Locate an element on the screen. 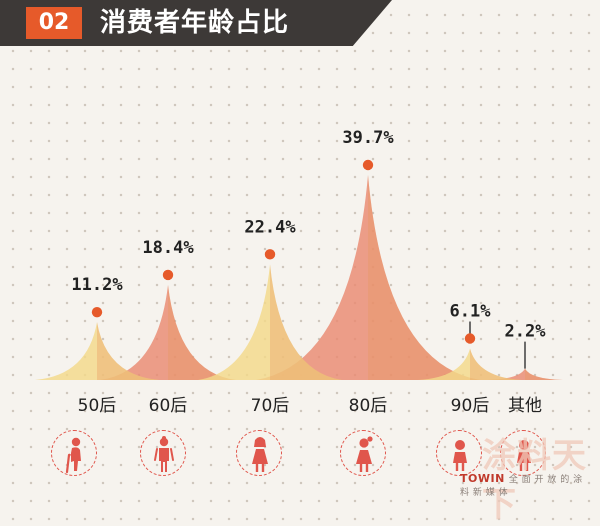 The image size is (600, 526). category-label: 90后 is located at coordinates (470, 406).